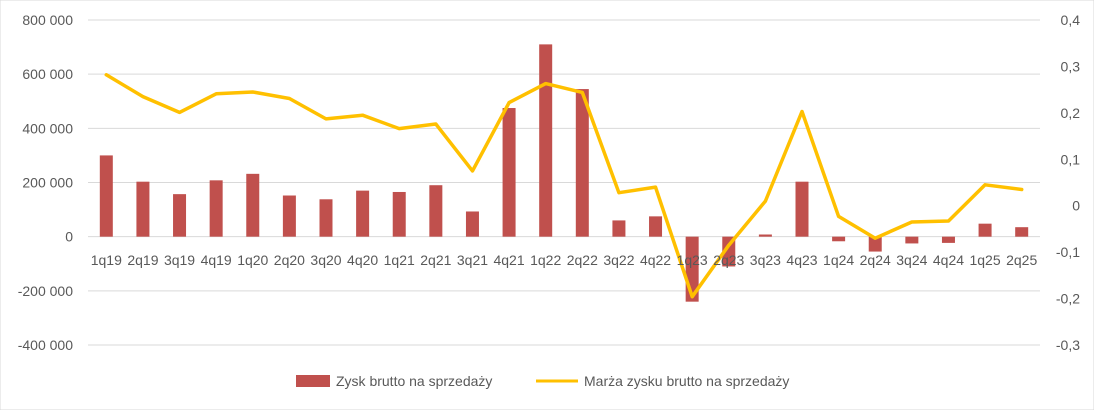 The image size is (1094, 410). I want to click on category-tick-label: 3q22, so click(618, 260).